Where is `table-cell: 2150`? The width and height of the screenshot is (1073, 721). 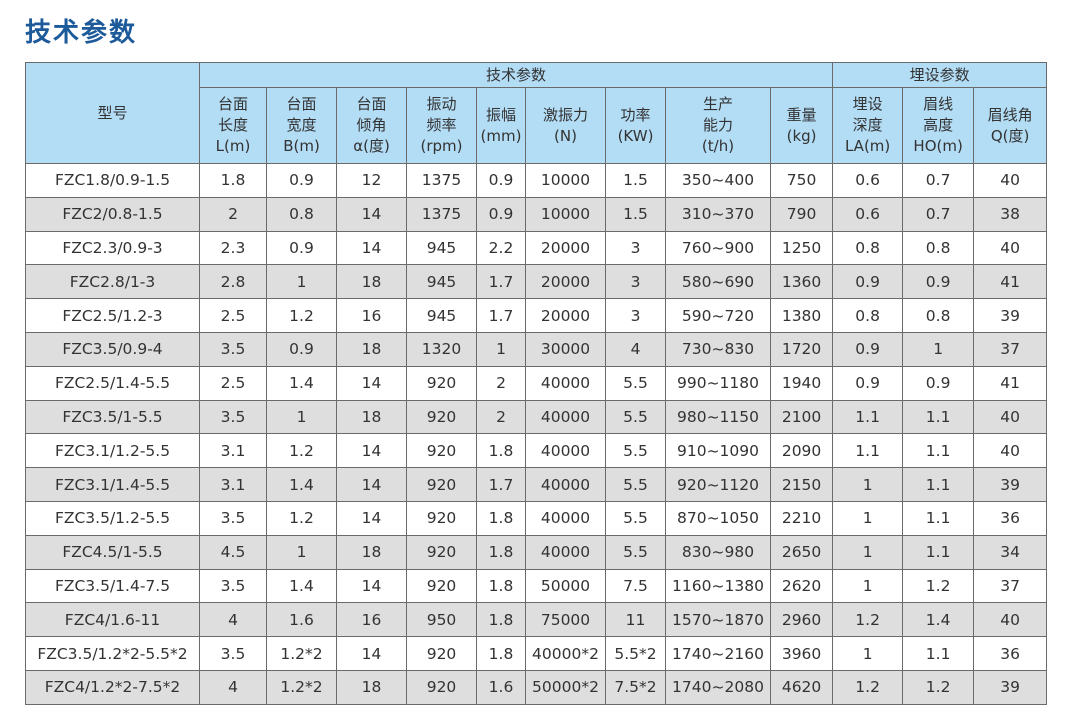 table-cell: 2150 is located at coordinates (801, 484).